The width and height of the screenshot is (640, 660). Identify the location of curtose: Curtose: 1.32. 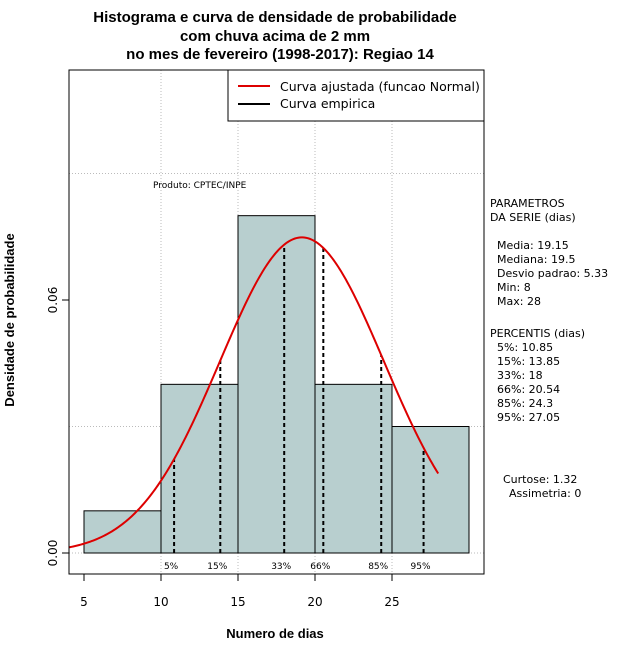
(540, 479).